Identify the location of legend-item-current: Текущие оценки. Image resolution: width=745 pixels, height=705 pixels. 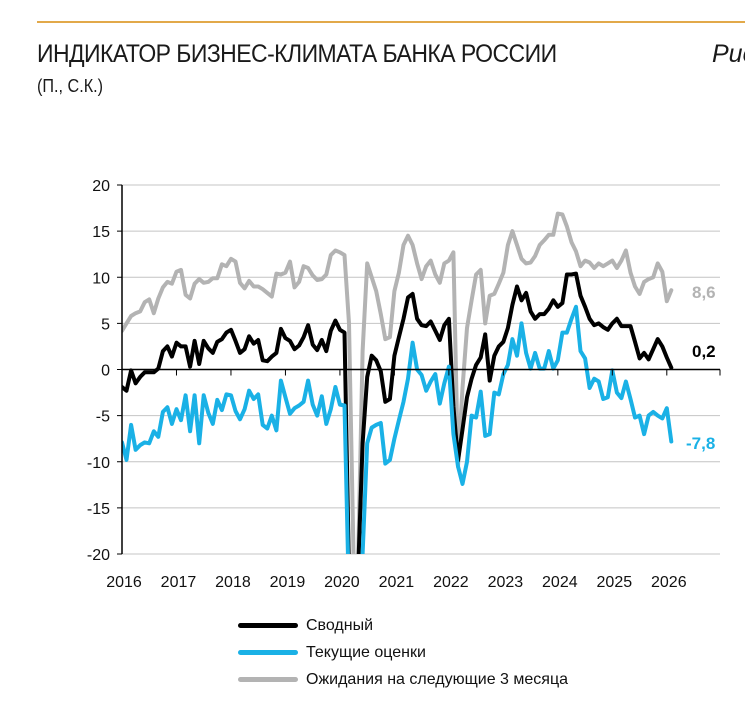
(403, 652).